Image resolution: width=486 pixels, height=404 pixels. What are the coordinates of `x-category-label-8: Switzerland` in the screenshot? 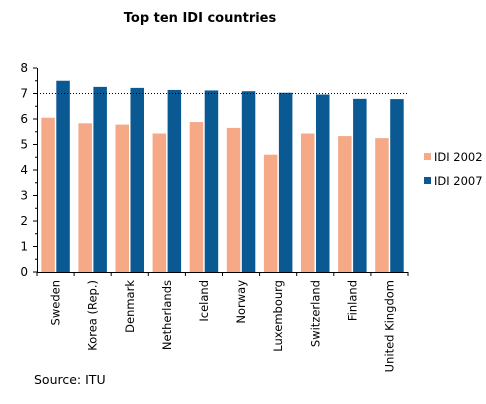 It's located at (315, 313).